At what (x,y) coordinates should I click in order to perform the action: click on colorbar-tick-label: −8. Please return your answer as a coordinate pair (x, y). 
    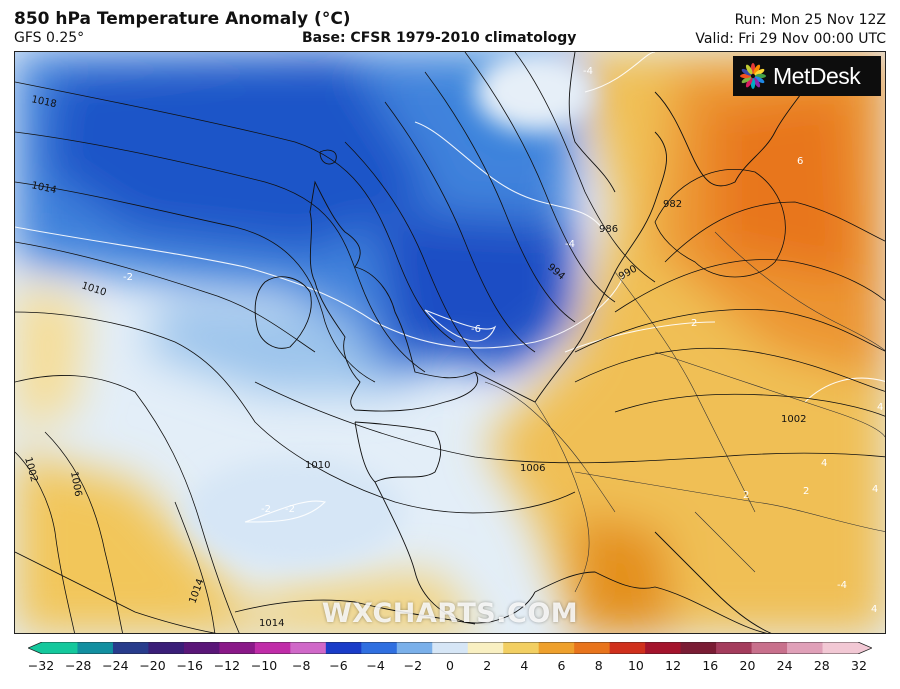
    Looking at the image, I should click on (301, 665).